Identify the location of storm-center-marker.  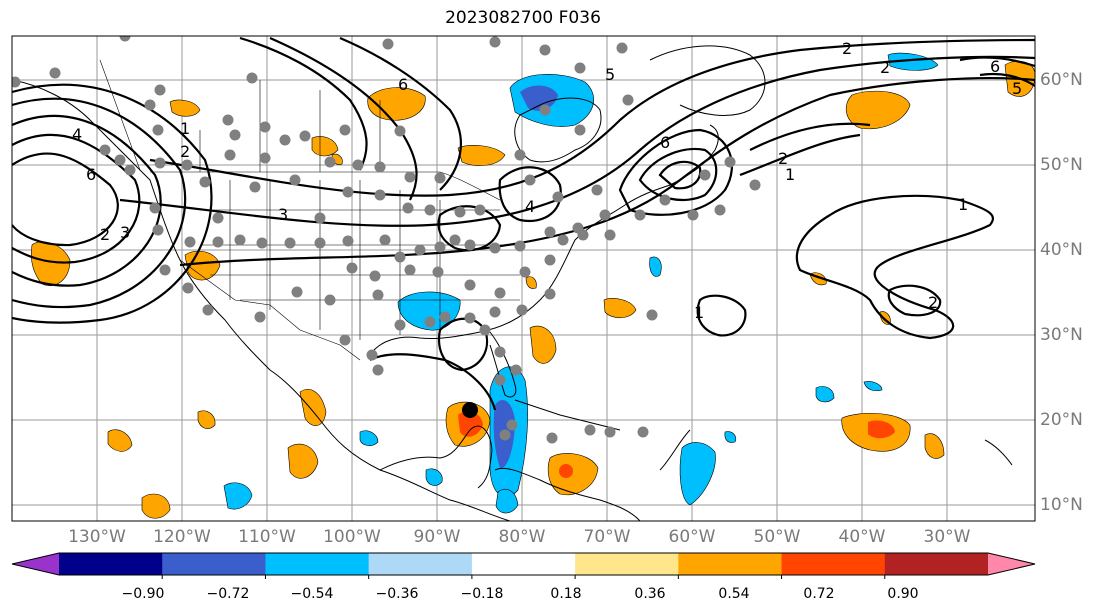
(470, 410).